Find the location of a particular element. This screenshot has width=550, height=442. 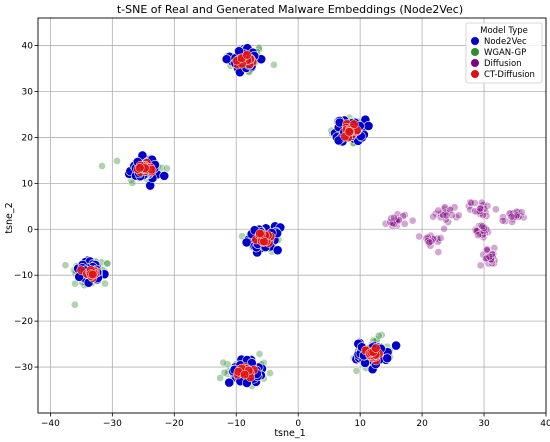

legend-marker-wgan-gp is located at coordinates (475, 52).